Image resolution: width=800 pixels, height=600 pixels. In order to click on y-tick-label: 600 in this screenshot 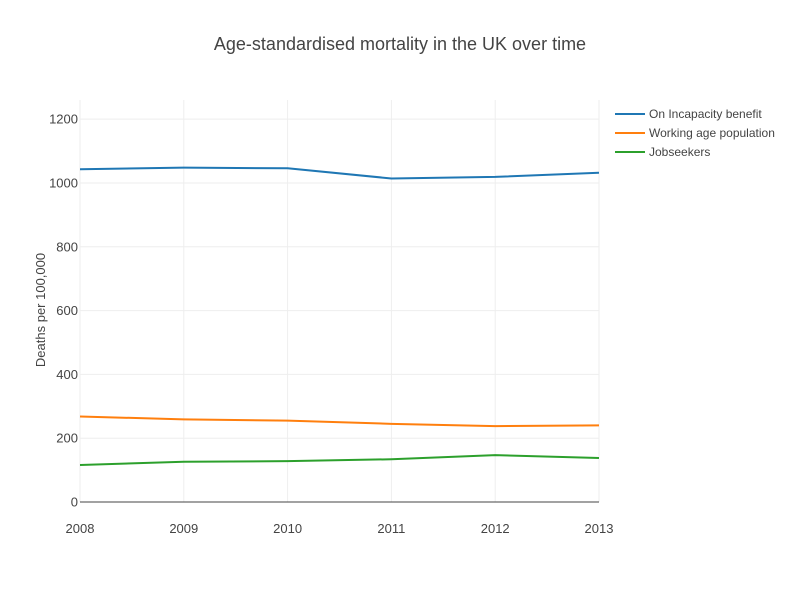, I will do `click(67, 310)`.